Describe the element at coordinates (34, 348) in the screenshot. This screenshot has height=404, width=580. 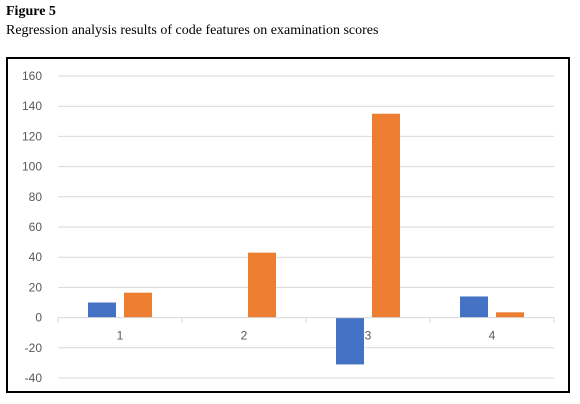
I see `y-tick-label: -20` at that location.